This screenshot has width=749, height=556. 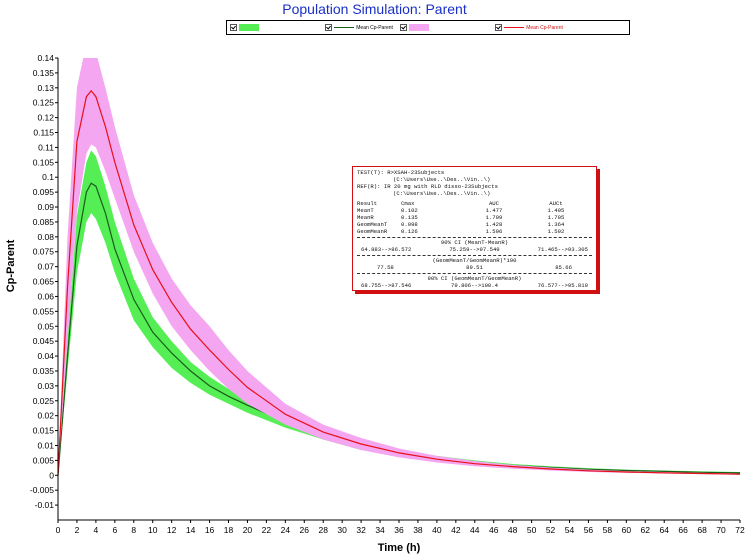 I want to click on x-tick-label: 38, so click(x=418, y=530).